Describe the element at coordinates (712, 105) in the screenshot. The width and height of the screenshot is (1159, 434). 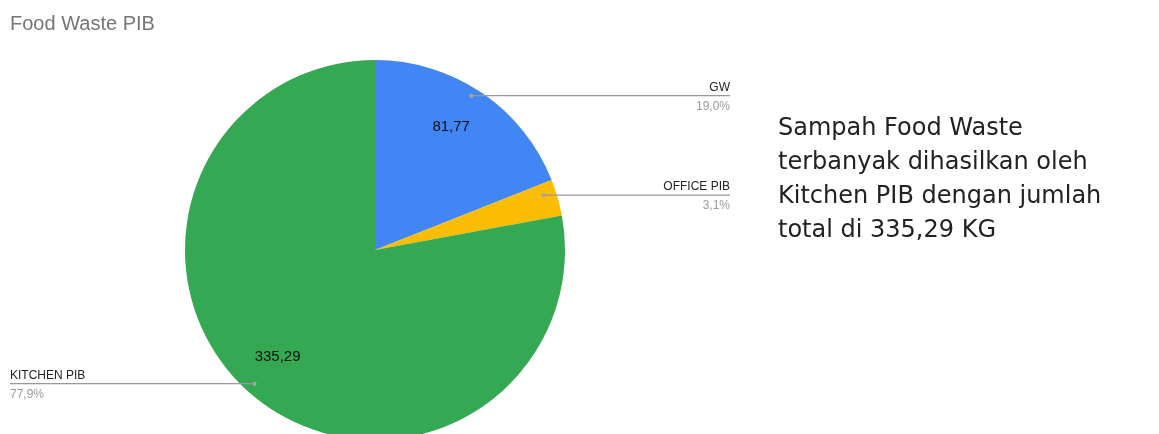
I see `text: 19,0%` at that location.